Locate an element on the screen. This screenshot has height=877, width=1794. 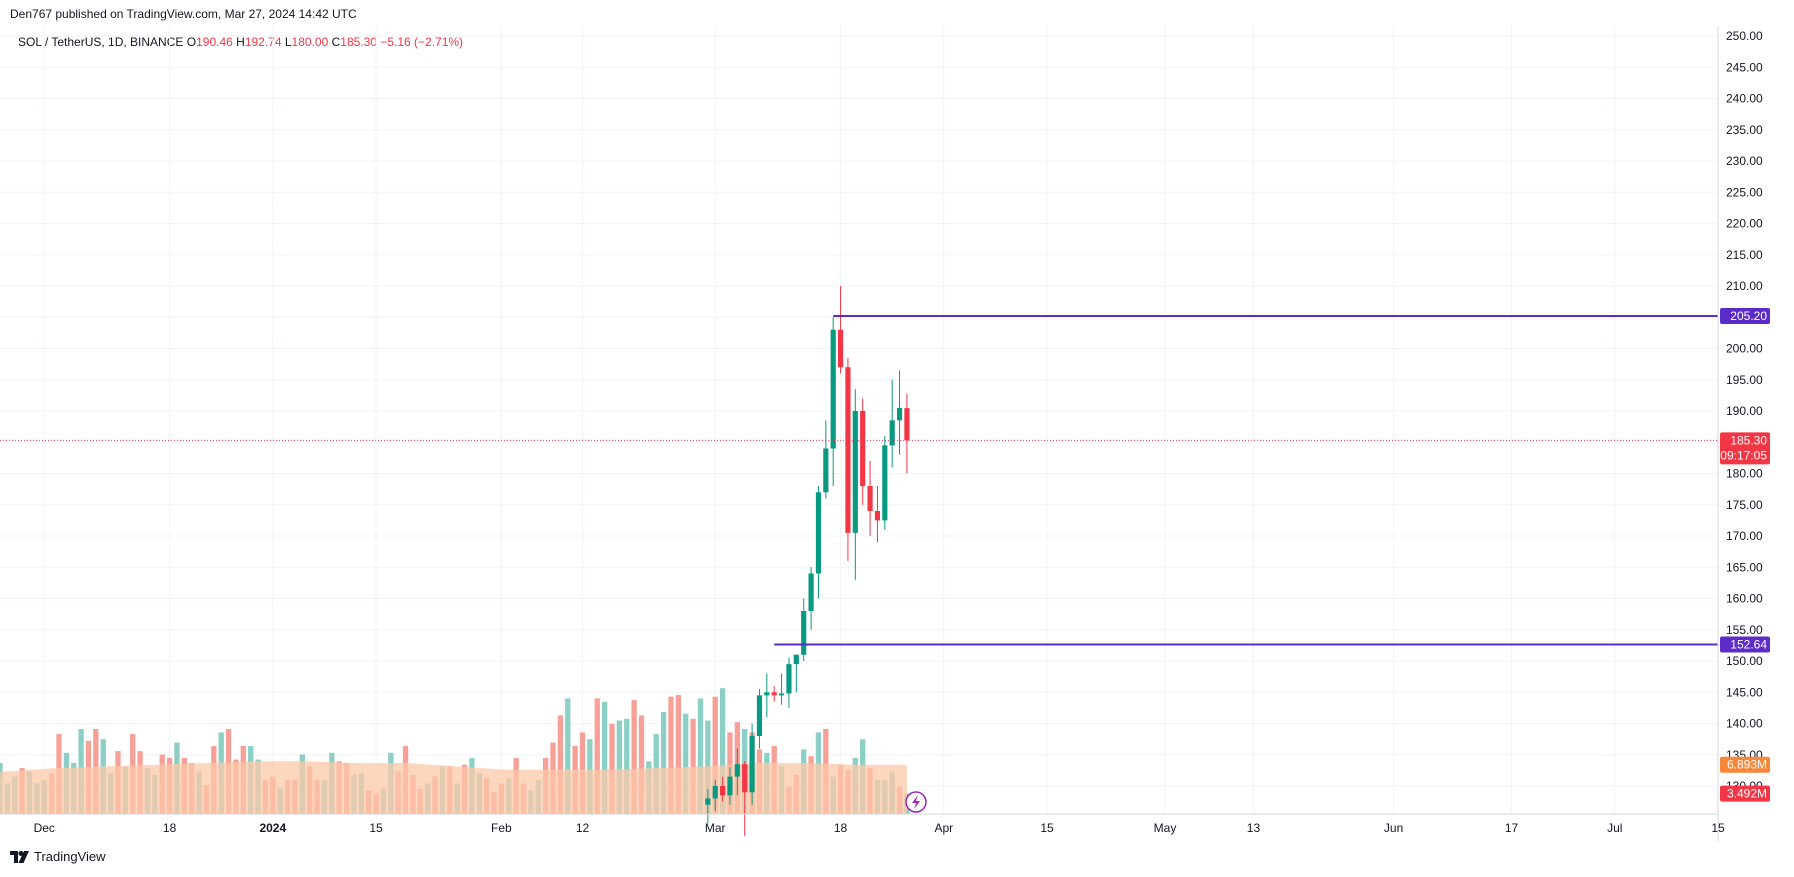
price-tick-label: 230.00 is located at coordinates (1744, 161).